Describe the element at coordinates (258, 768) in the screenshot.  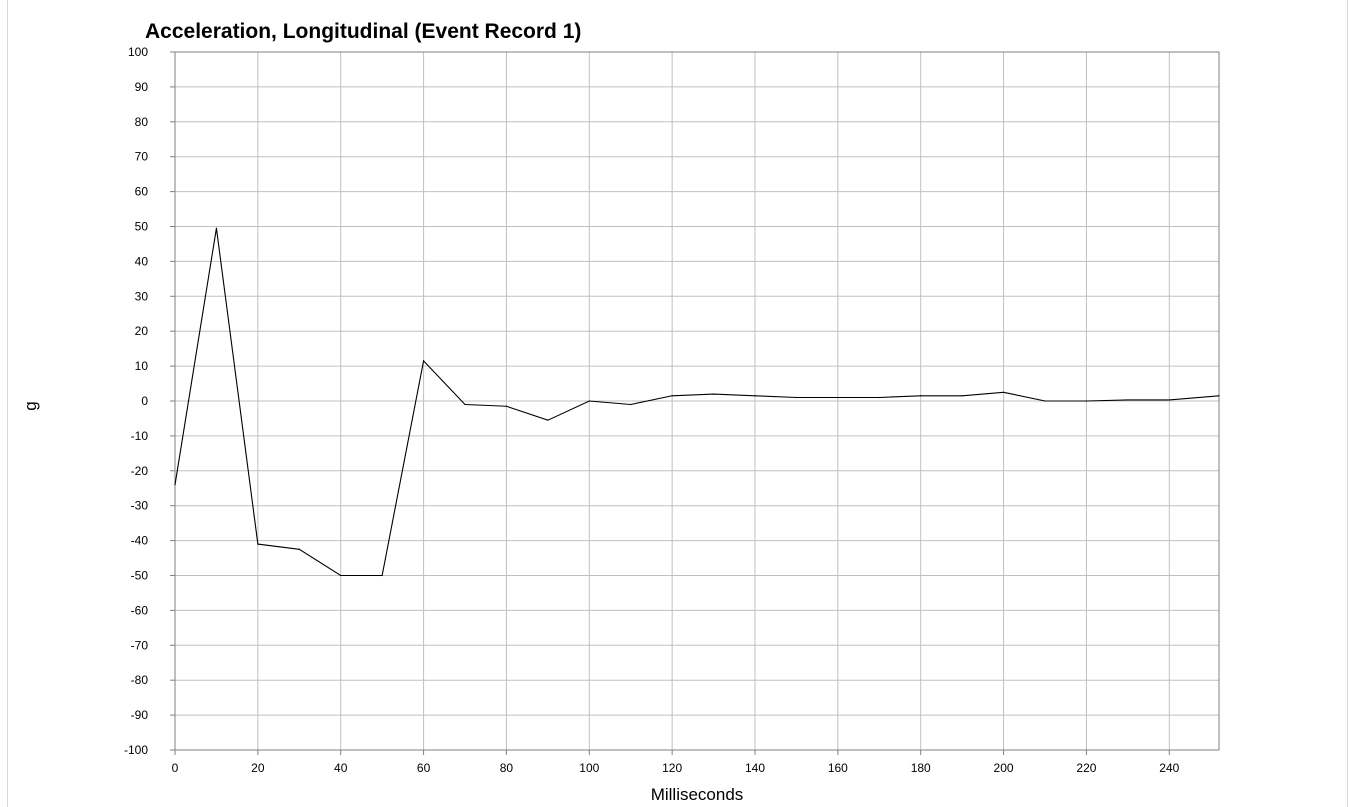
I see `x-tick-label: 20` at that location.